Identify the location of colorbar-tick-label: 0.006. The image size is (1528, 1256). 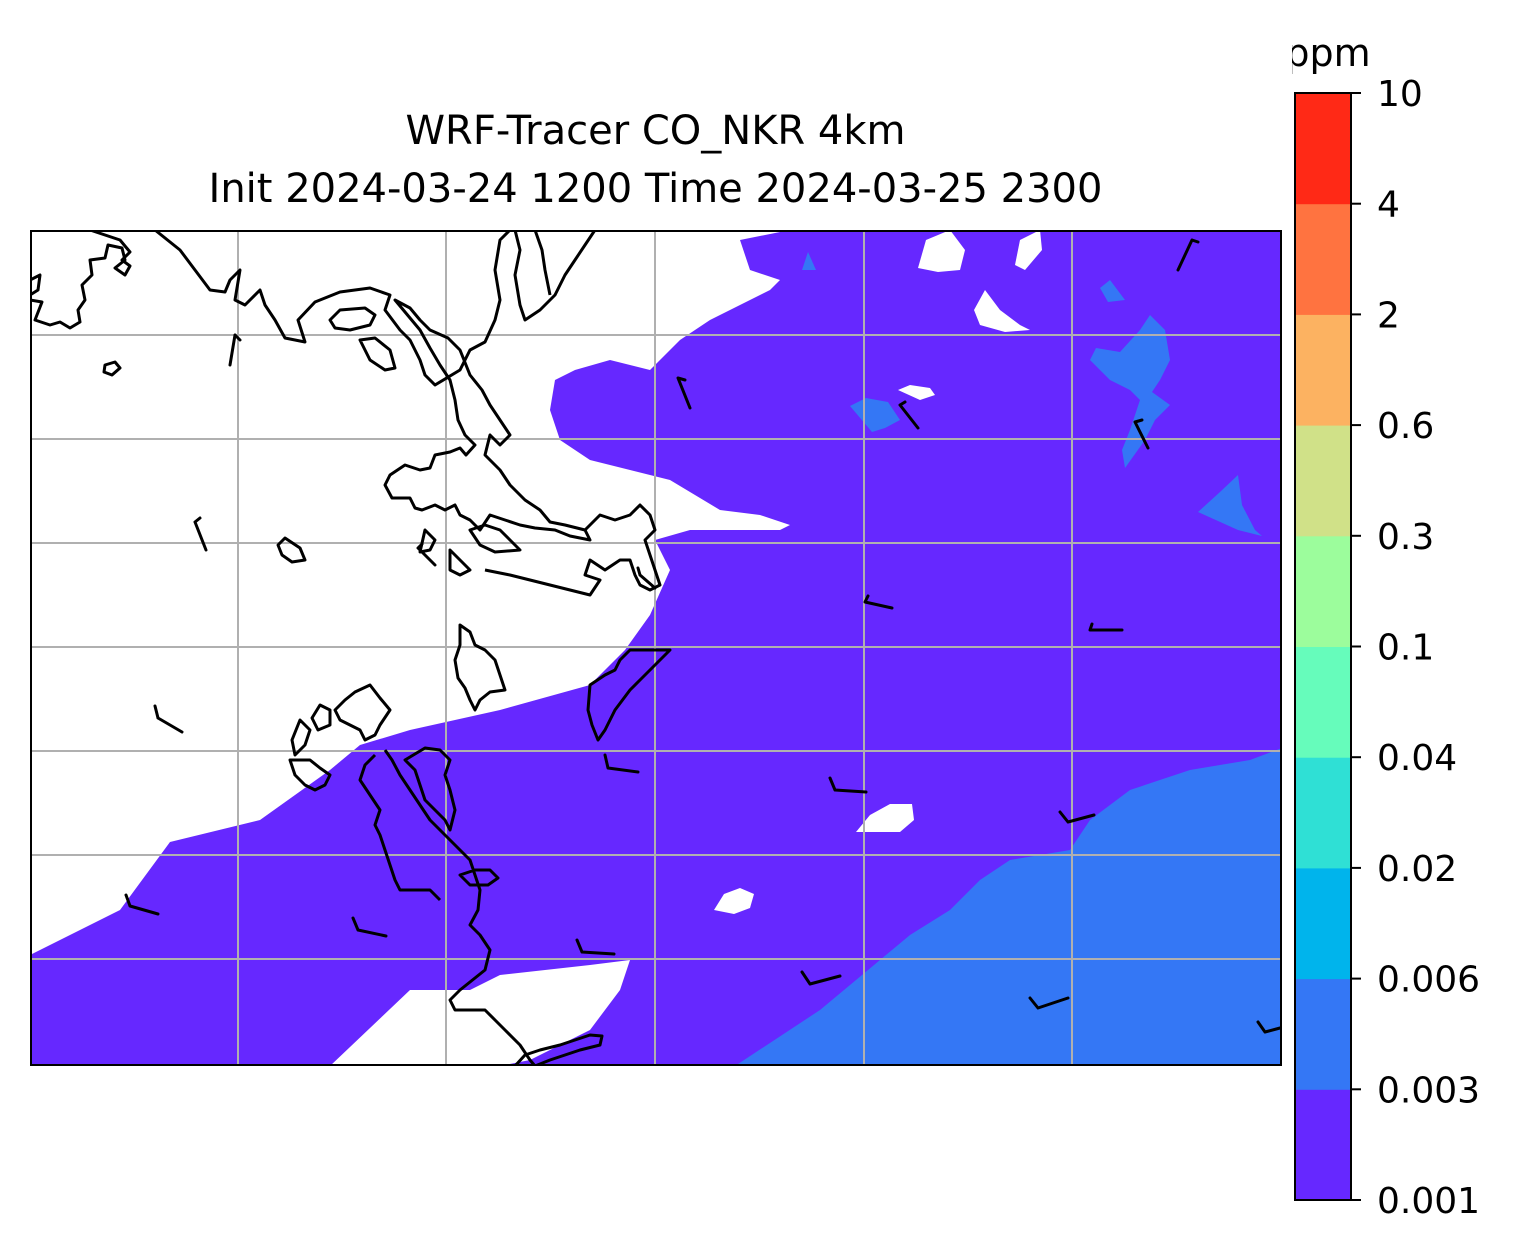
(1428, 980).